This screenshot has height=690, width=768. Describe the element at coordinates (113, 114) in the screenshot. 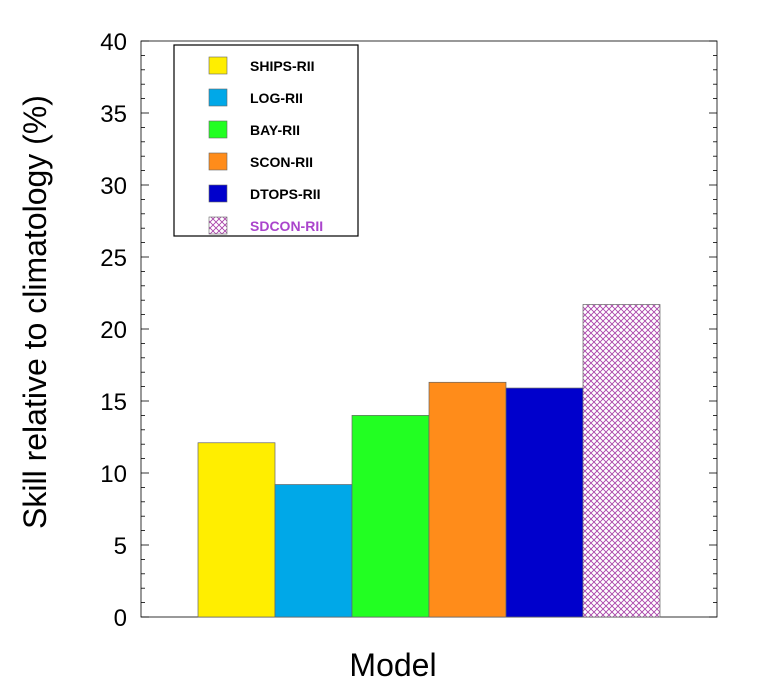

I see `y-tick-label: 35` at that location.